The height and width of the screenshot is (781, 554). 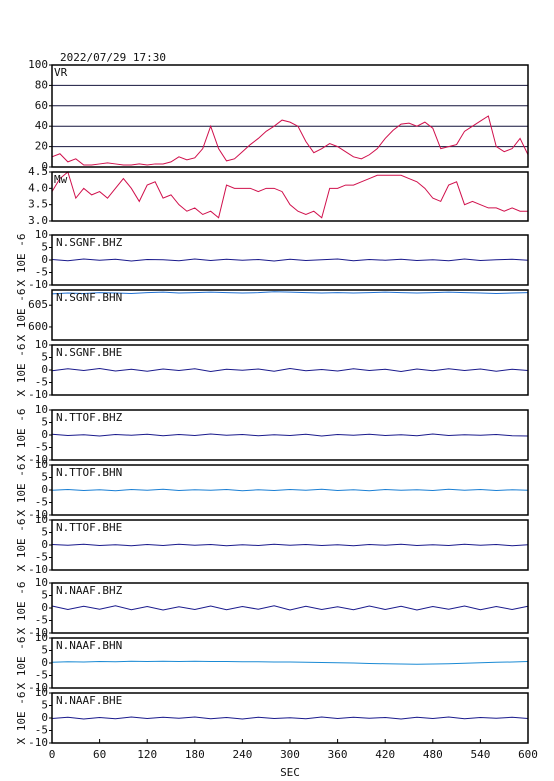 What do you see at coordinates (89, 645) in the screenshot?
I see `trace-label: N.NAAF.BHN` at bounding box center [89, 645].